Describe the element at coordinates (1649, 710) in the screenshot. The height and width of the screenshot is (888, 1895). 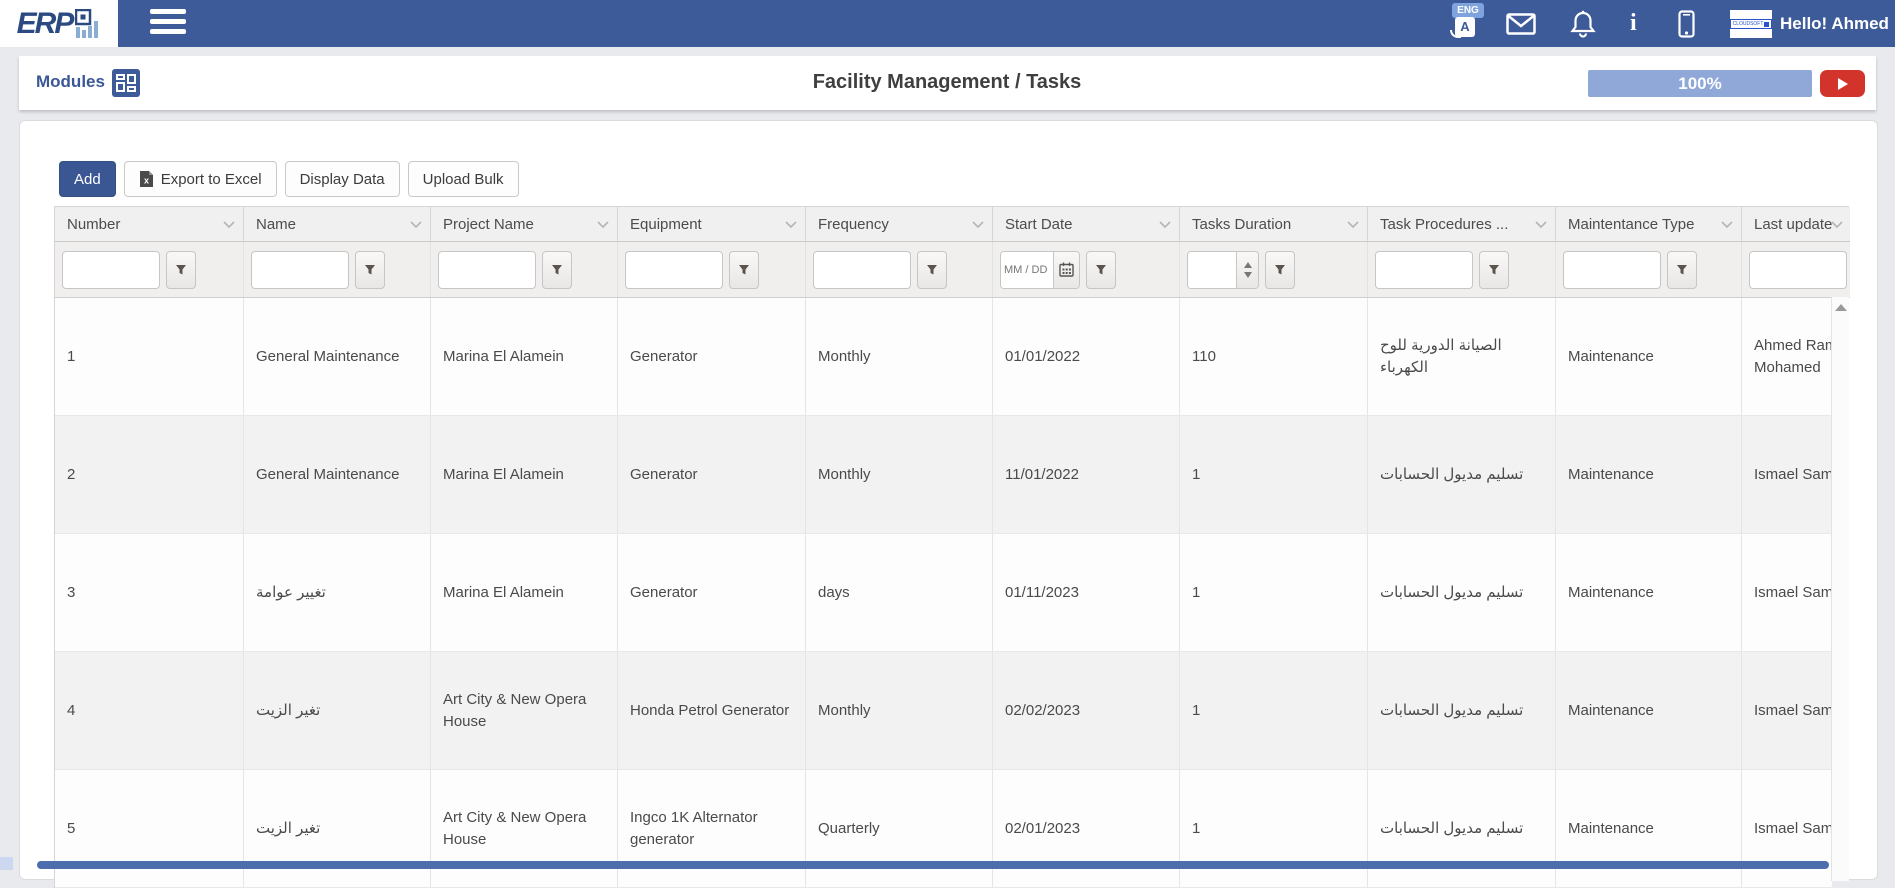
I see `cell-maint-type: Maintenance` at that location.